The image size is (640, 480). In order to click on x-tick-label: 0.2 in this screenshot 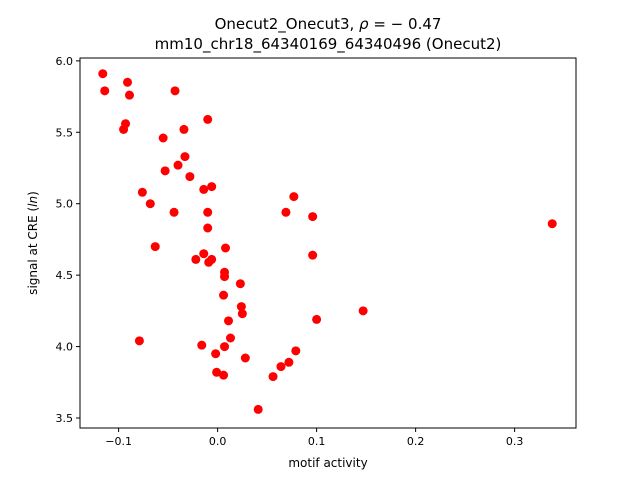, I will do `click(416, 441)`.